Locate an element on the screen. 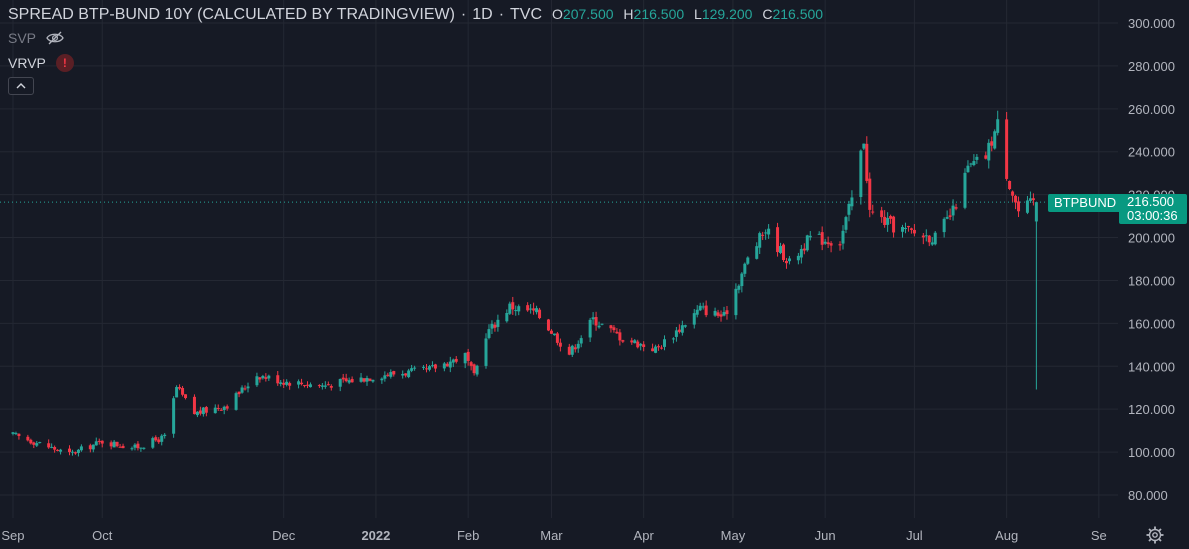 Image resolution: width=1189 pixels, height=549 pixels. high-value: 216.500 is located at coordinates (659, 14).